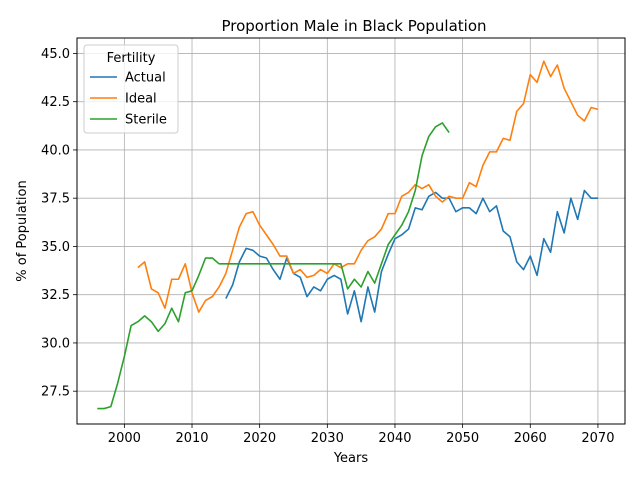 The height and width of the screenshot is (480, 640). What do you see at coordinates (55, 343) in the screenshot?
I see `y-tick-label: 30.0` at bounding box center [55, 343].